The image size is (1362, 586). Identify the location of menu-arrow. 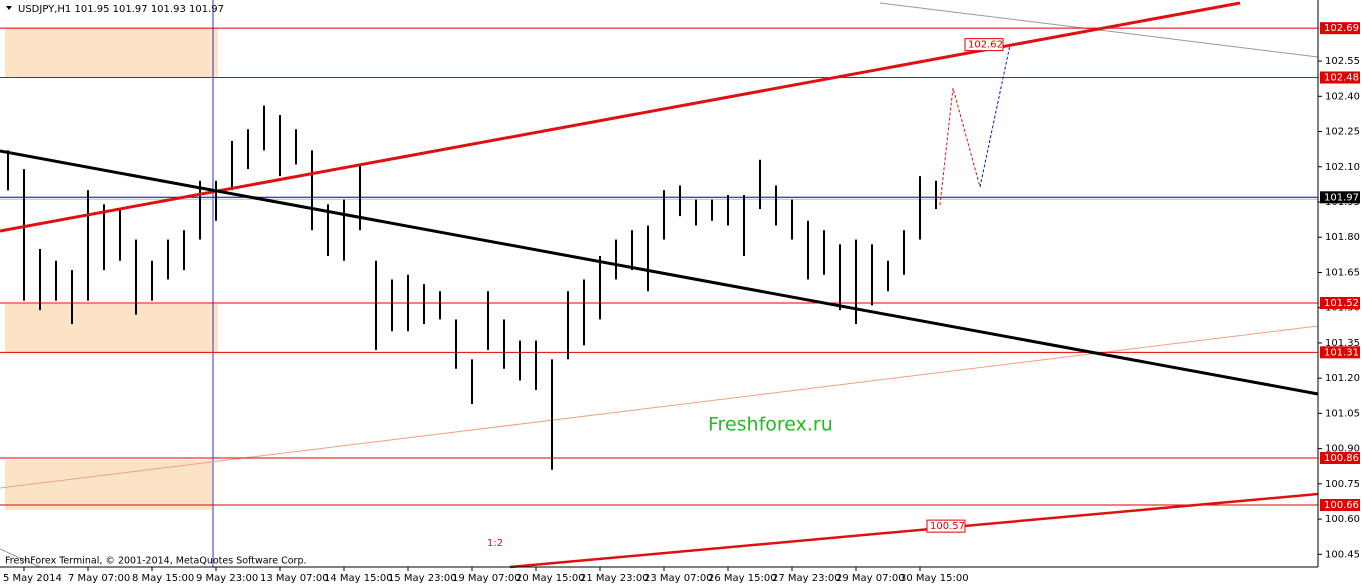
(9, 8).